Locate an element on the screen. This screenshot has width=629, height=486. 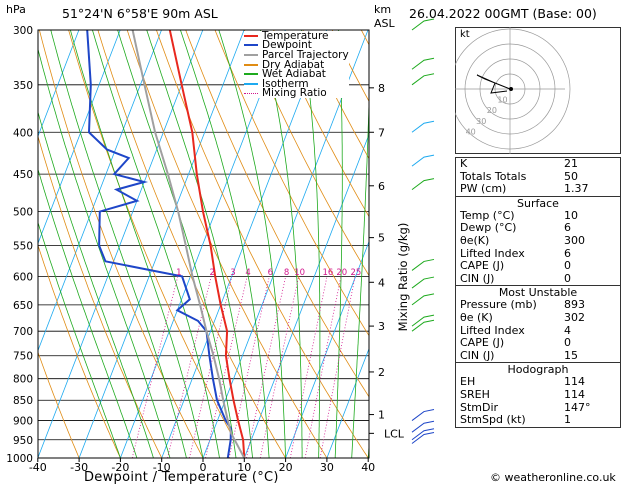
index-label: K is located at coordinates (464, 163).